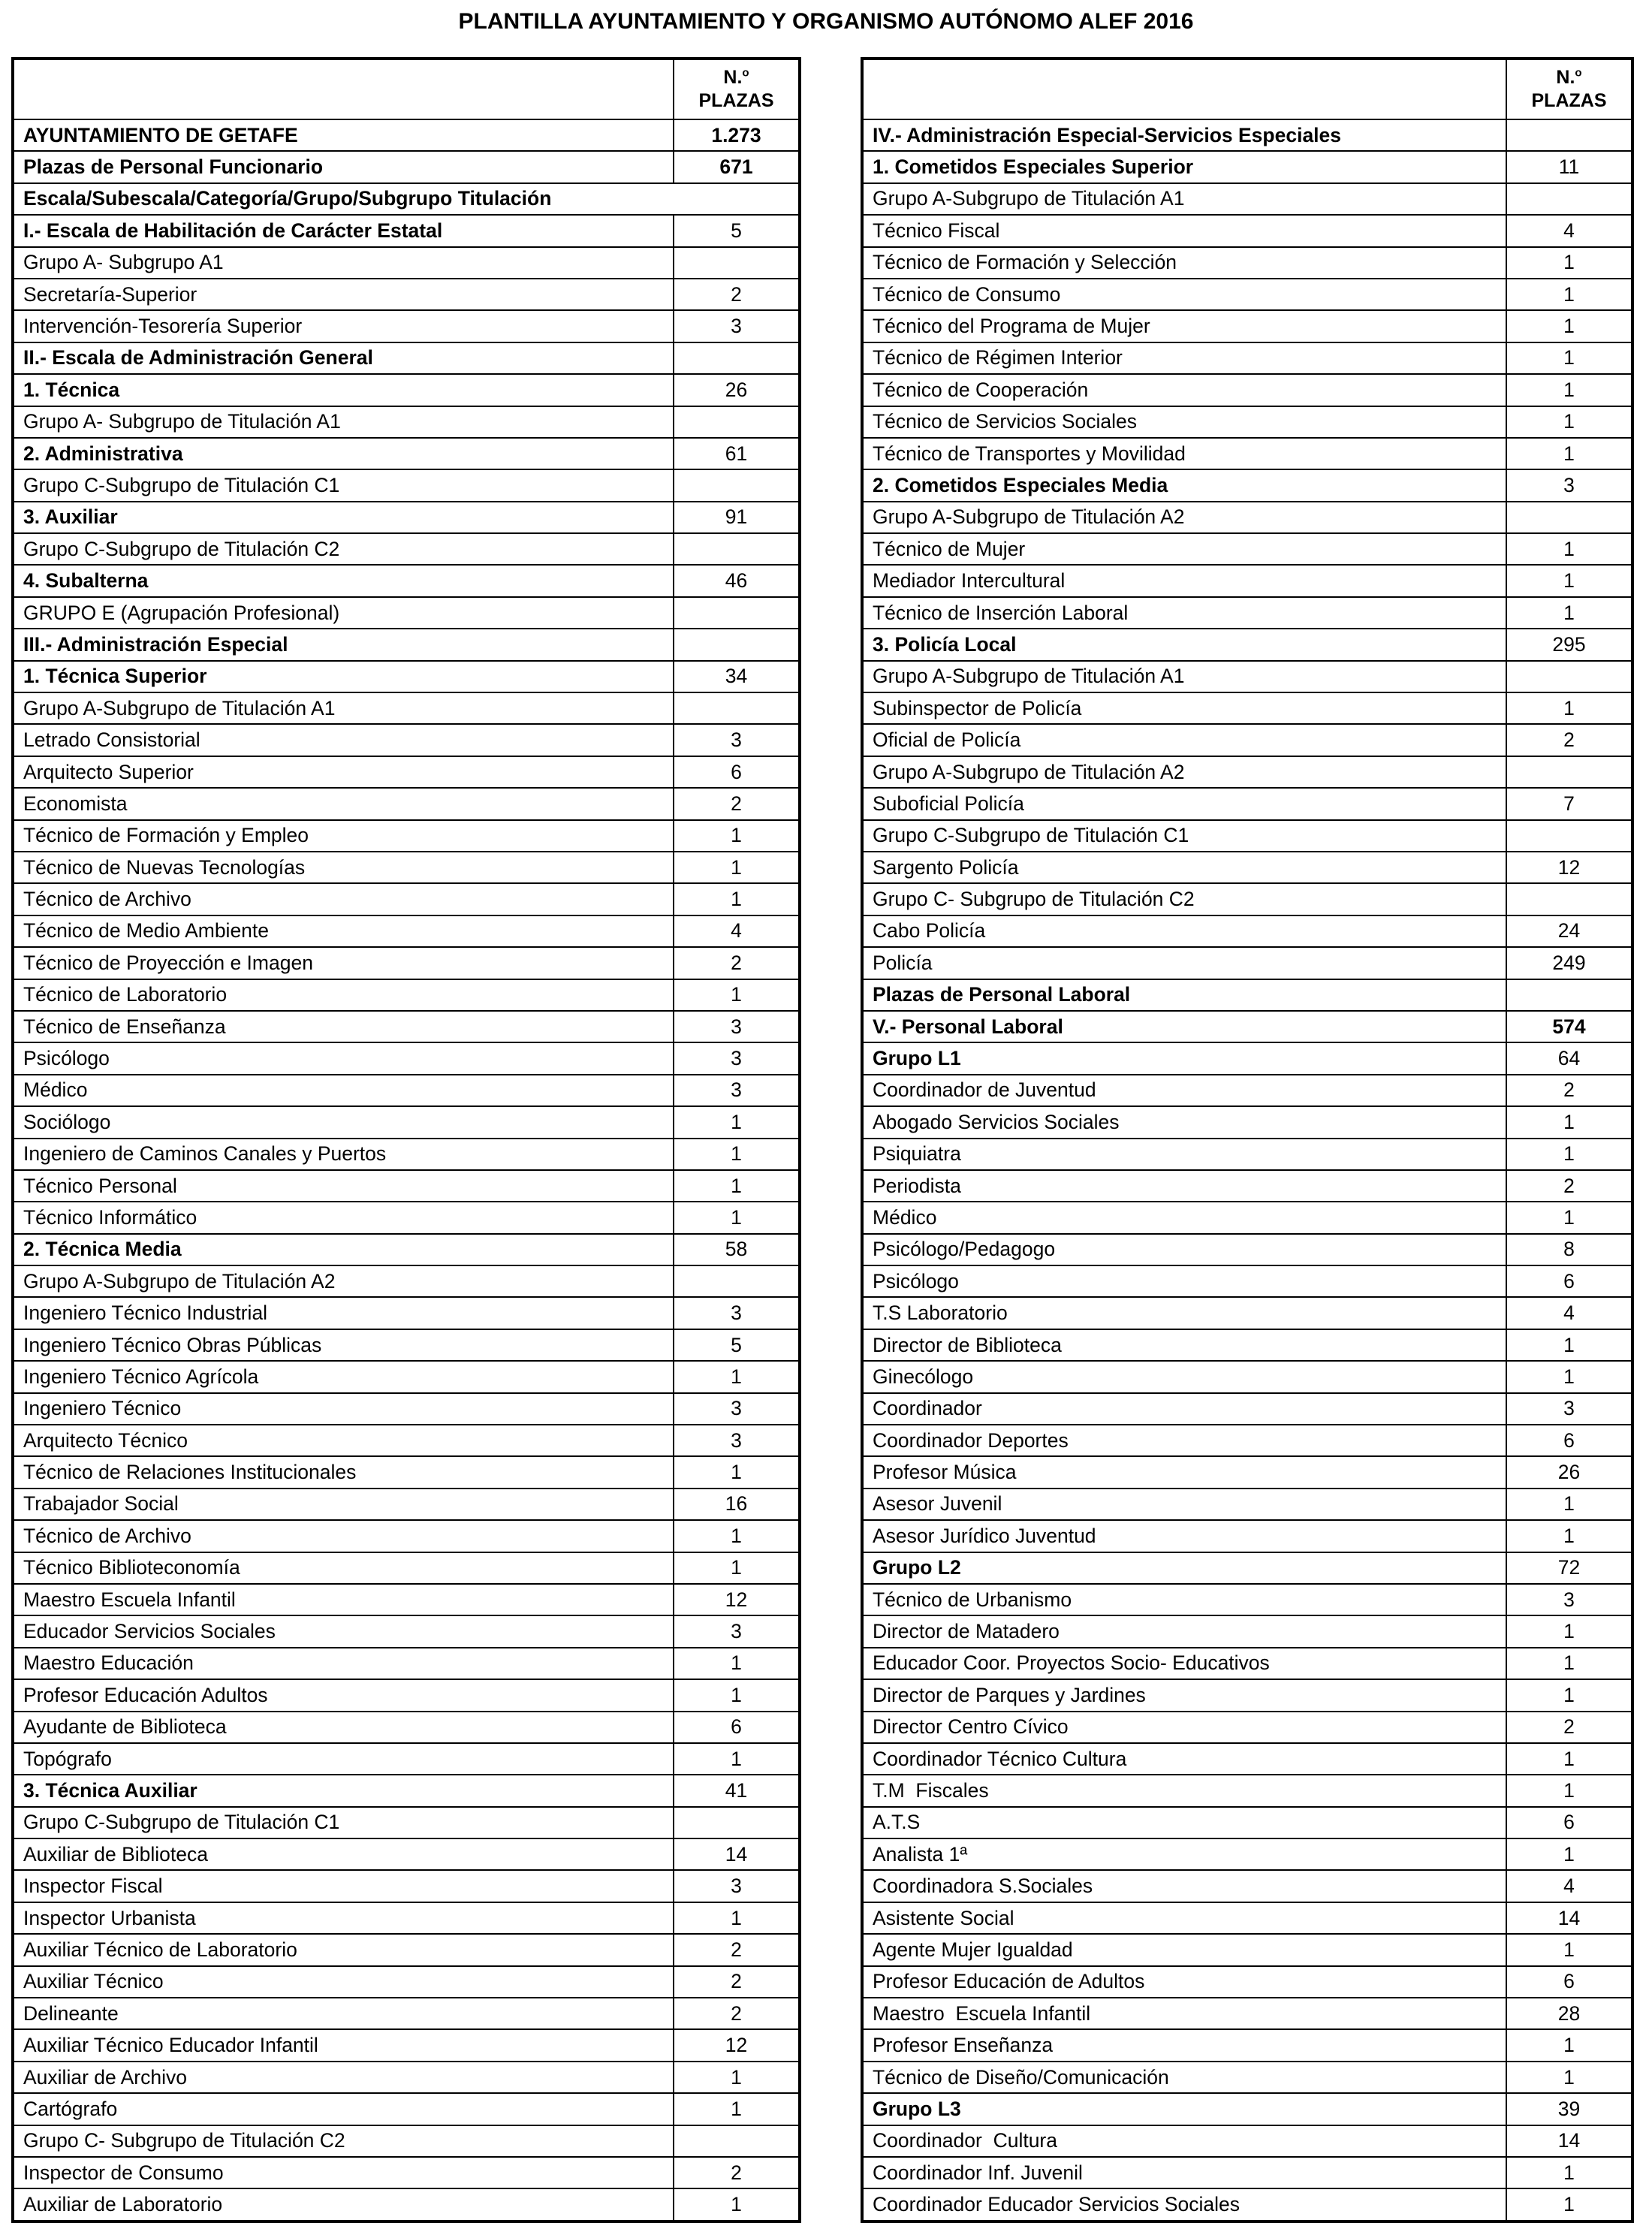  I want to click on row-label: Auxiliar Técnico de Laboratorio, so click(343, 1950).